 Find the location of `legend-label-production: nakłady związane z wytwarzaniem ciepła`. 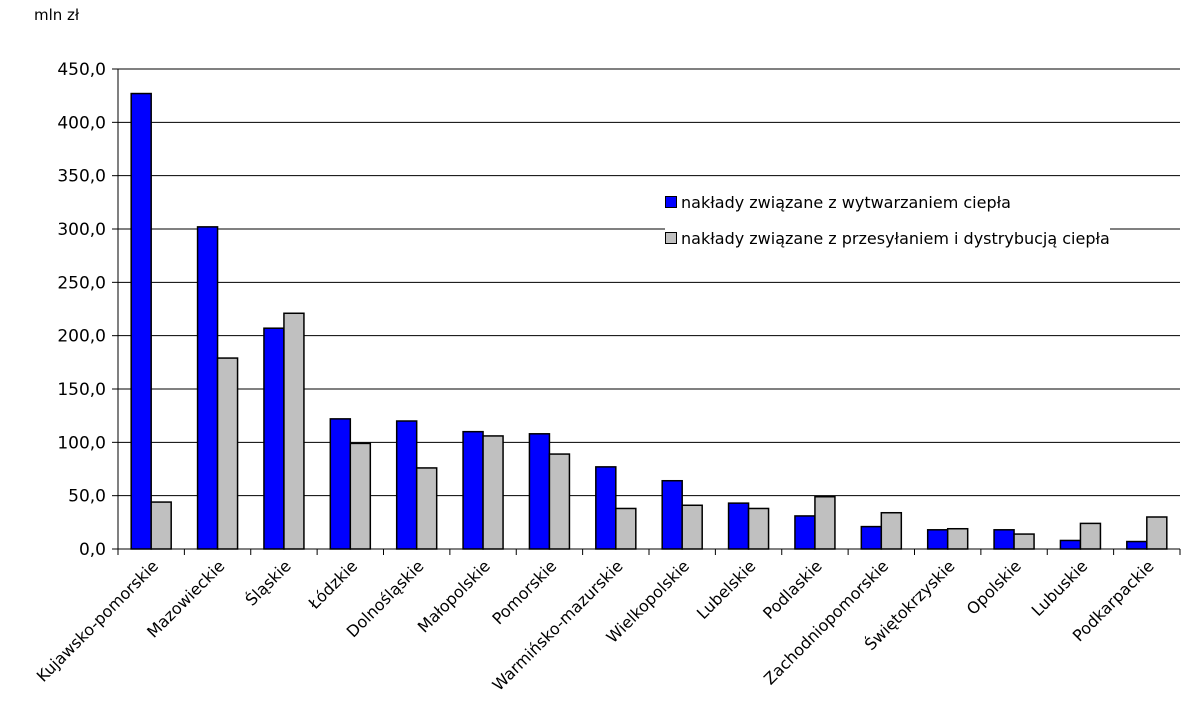

legend-label-production: nakłady związane z wytwarzaniem ciepła is located at coordinates (846, 202).